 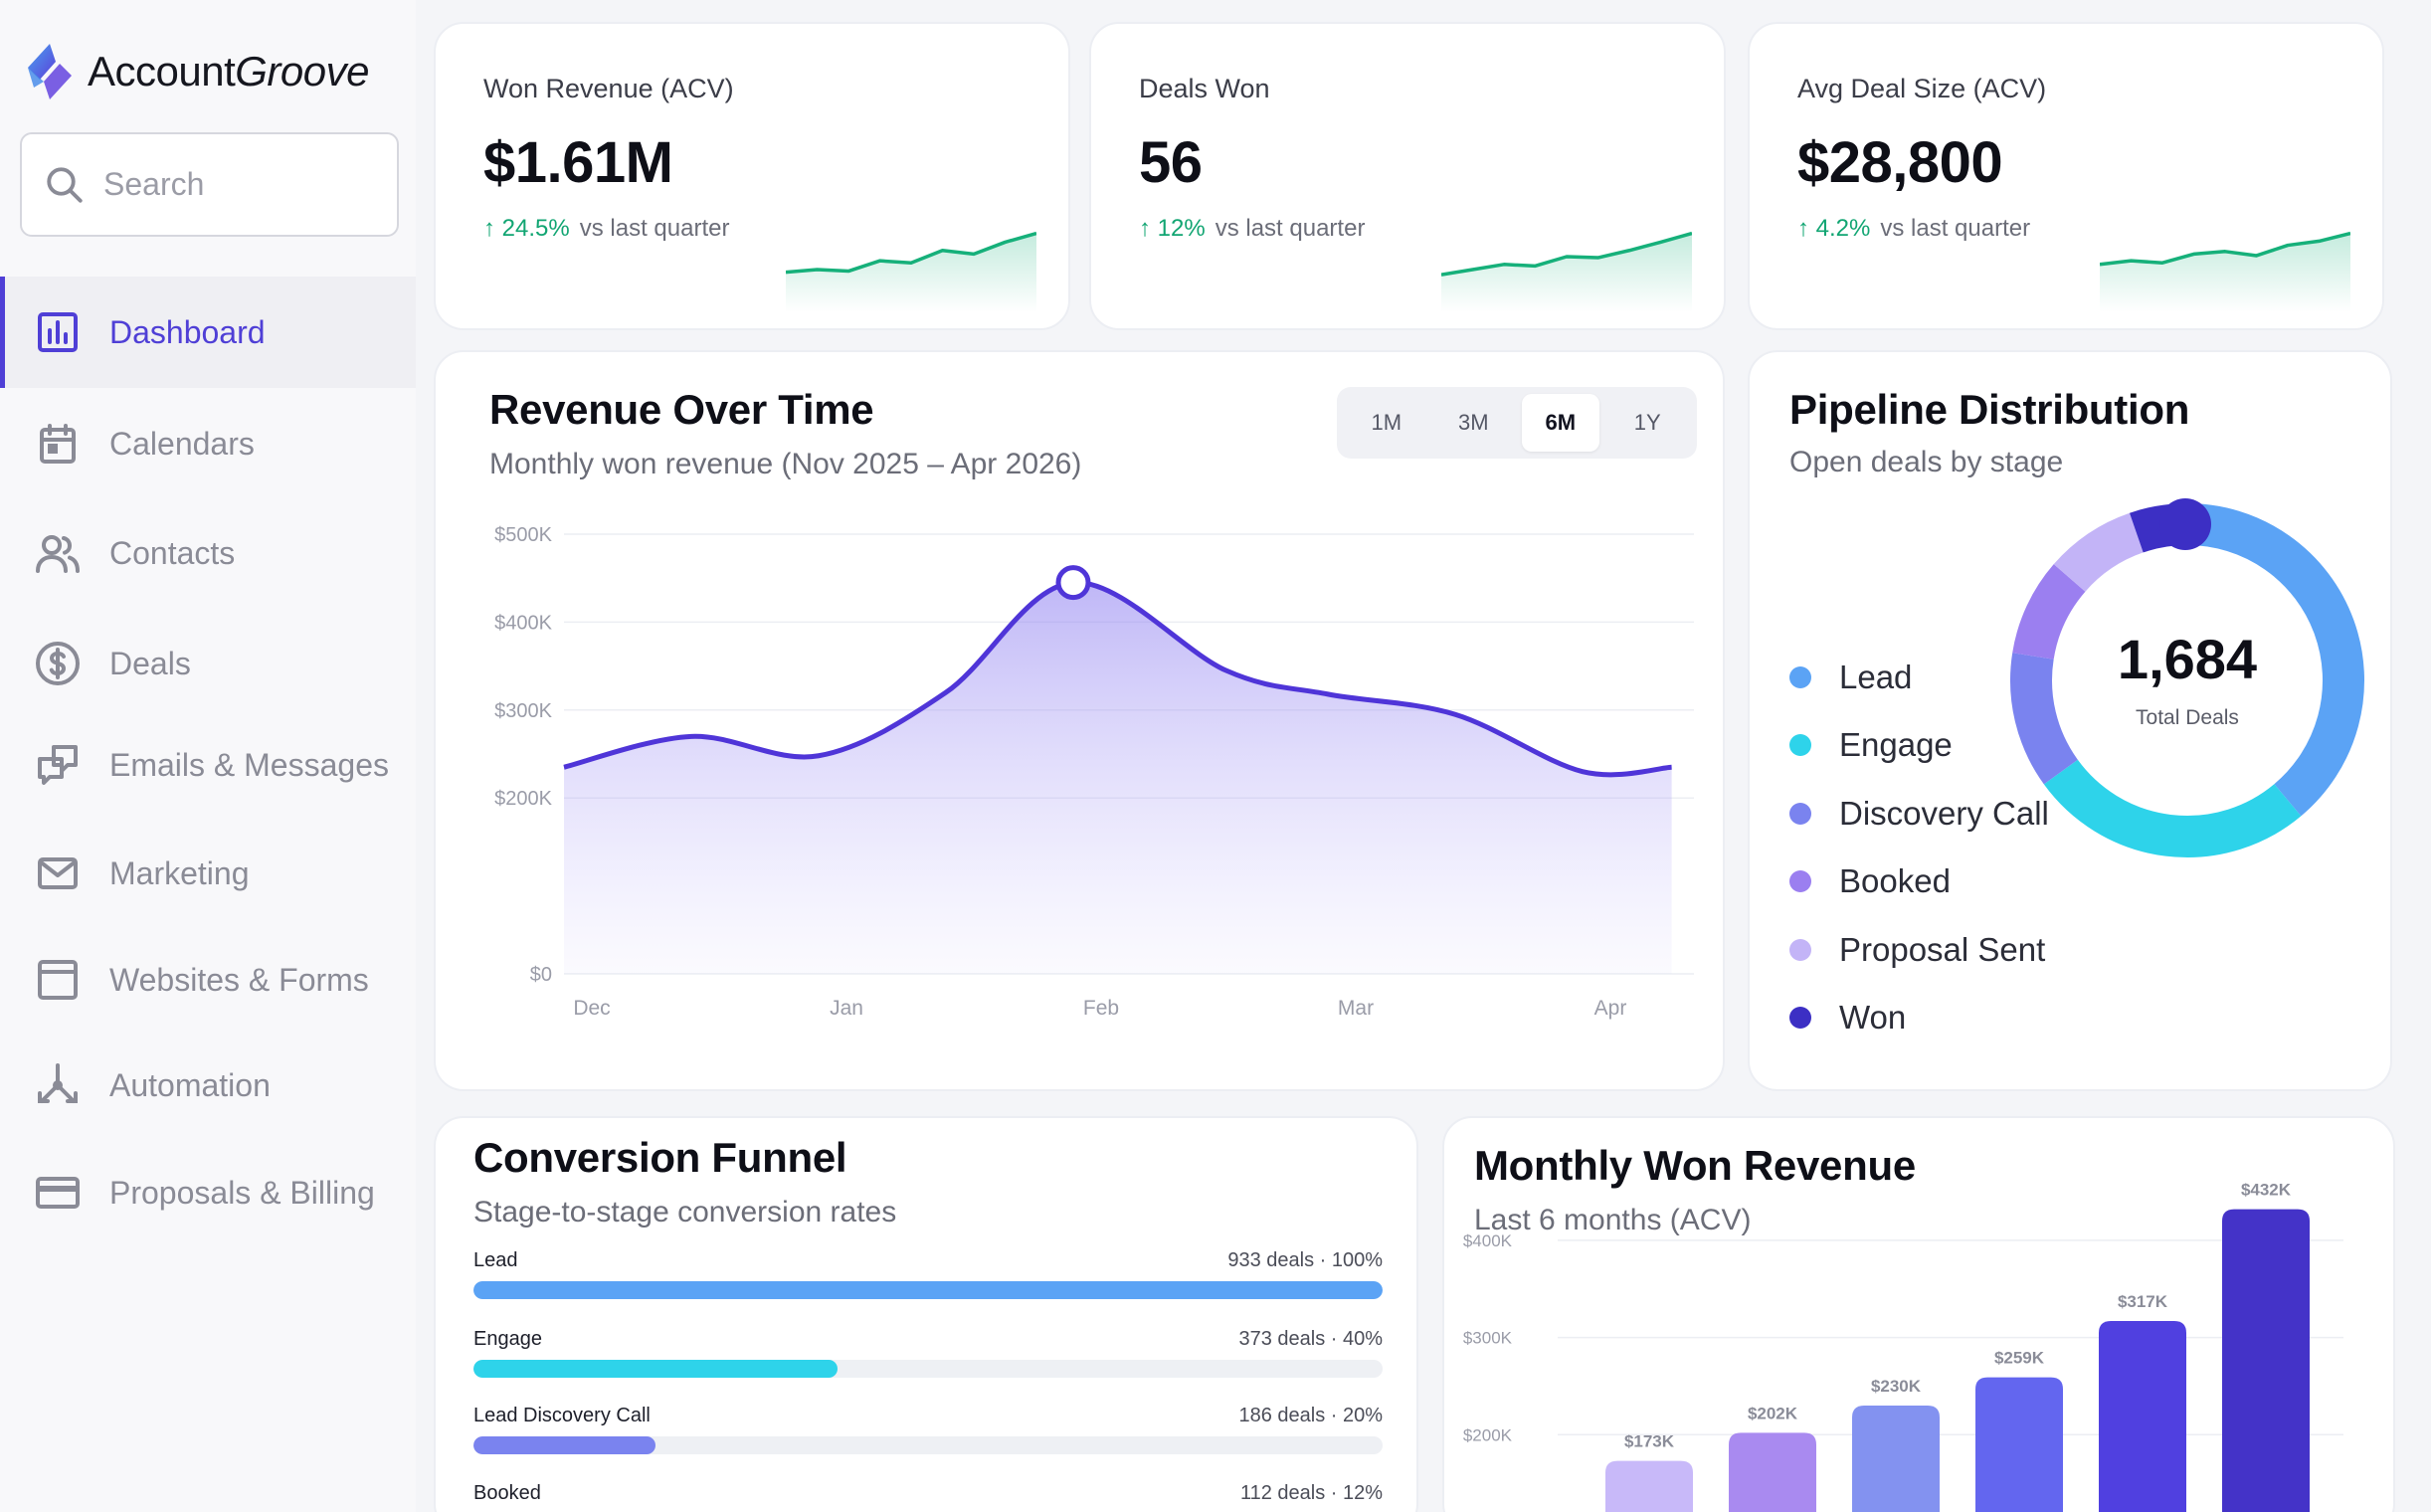 What do you see at coordinates (1252, 229) in the screenshot?
I see `kpi-delta: ↑ 12% vs last quarter` at bounding box center [1252, 229].